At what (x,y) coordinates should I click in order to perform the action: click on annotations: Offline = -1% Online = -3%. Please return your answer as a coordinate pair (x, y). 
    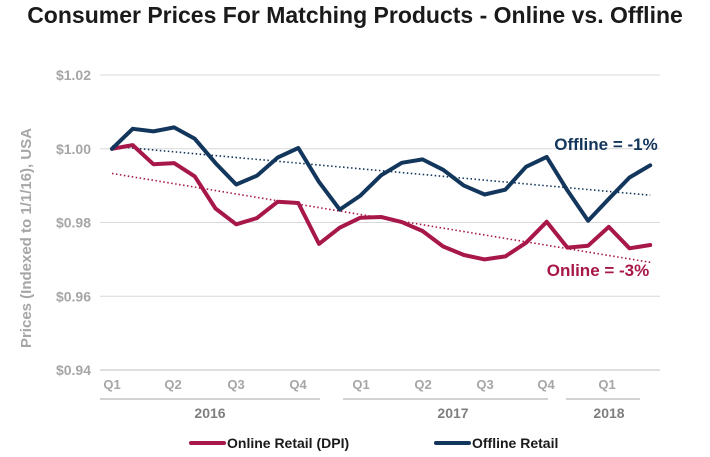
    Looking at the image, I should click on (602, 207).